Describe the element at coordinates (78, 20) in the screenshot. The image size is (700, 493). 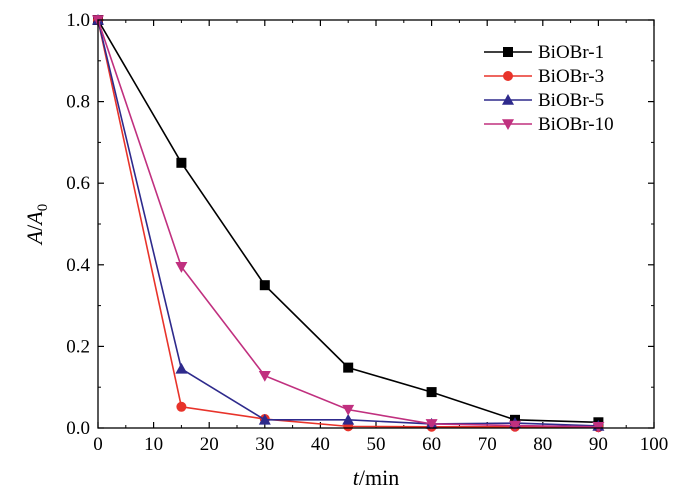
I see `y-tick-label: 1.0` at that location.